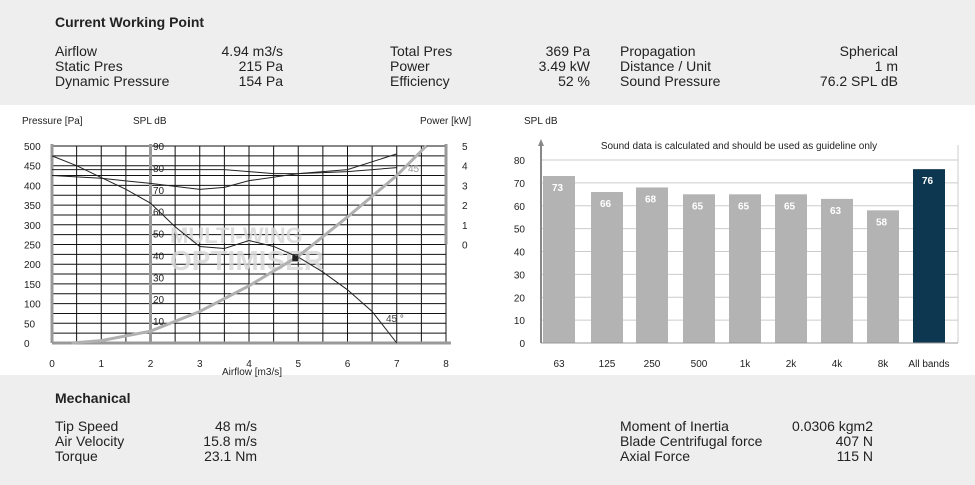 The height and width of the screenshot is (485, 975). What do you see at coordinates (928, 364) in the screenshot?
I see `category-label: All bands` at bounding box center [928, 364].